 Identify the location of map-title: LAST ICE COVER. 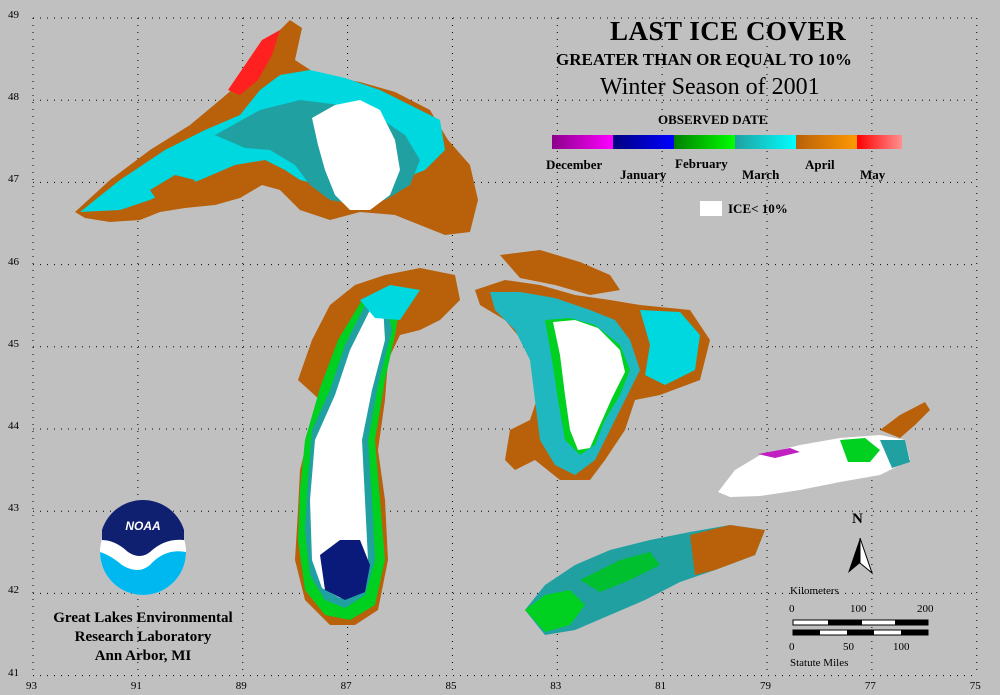
(728, 31).